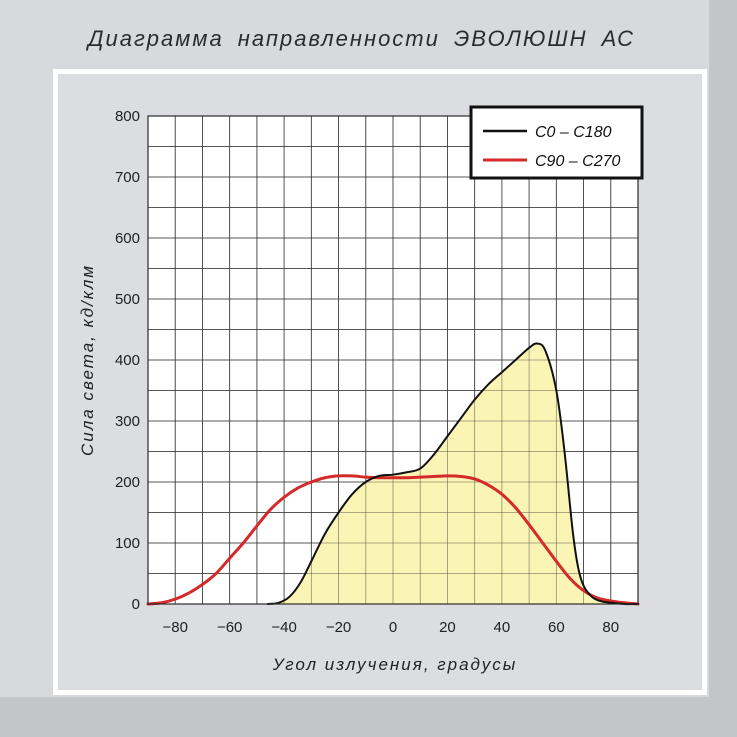 This screenshot has width=737, height=737. What do you see at coordinates (174, 627) in the screenshot?
I see `x-tick-label: −80` at bounding box center [174, 627].